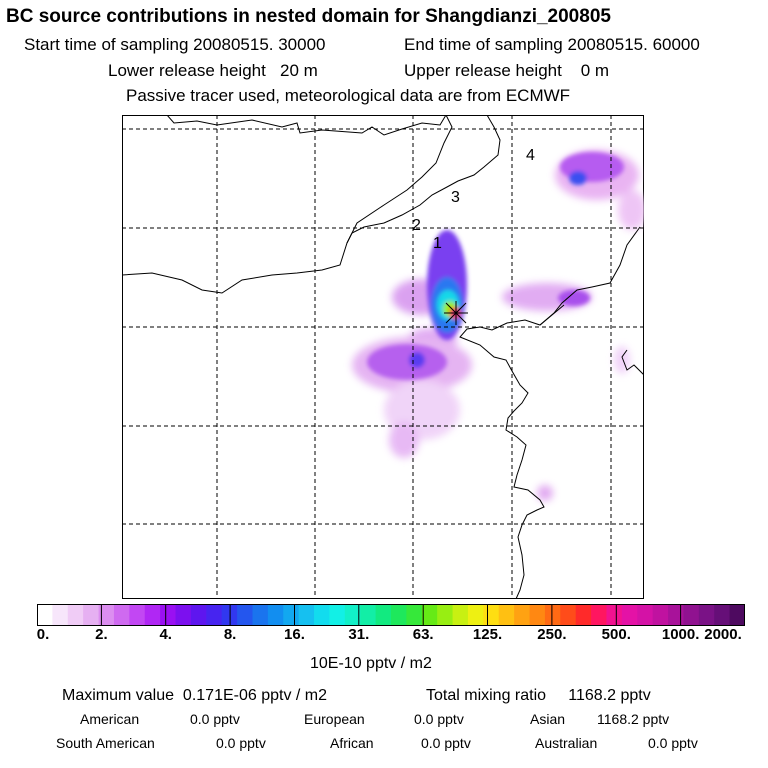 This screenshot has width=768, height=768. I want to click on end-time-label: End time of sampling, so click(483, 44).